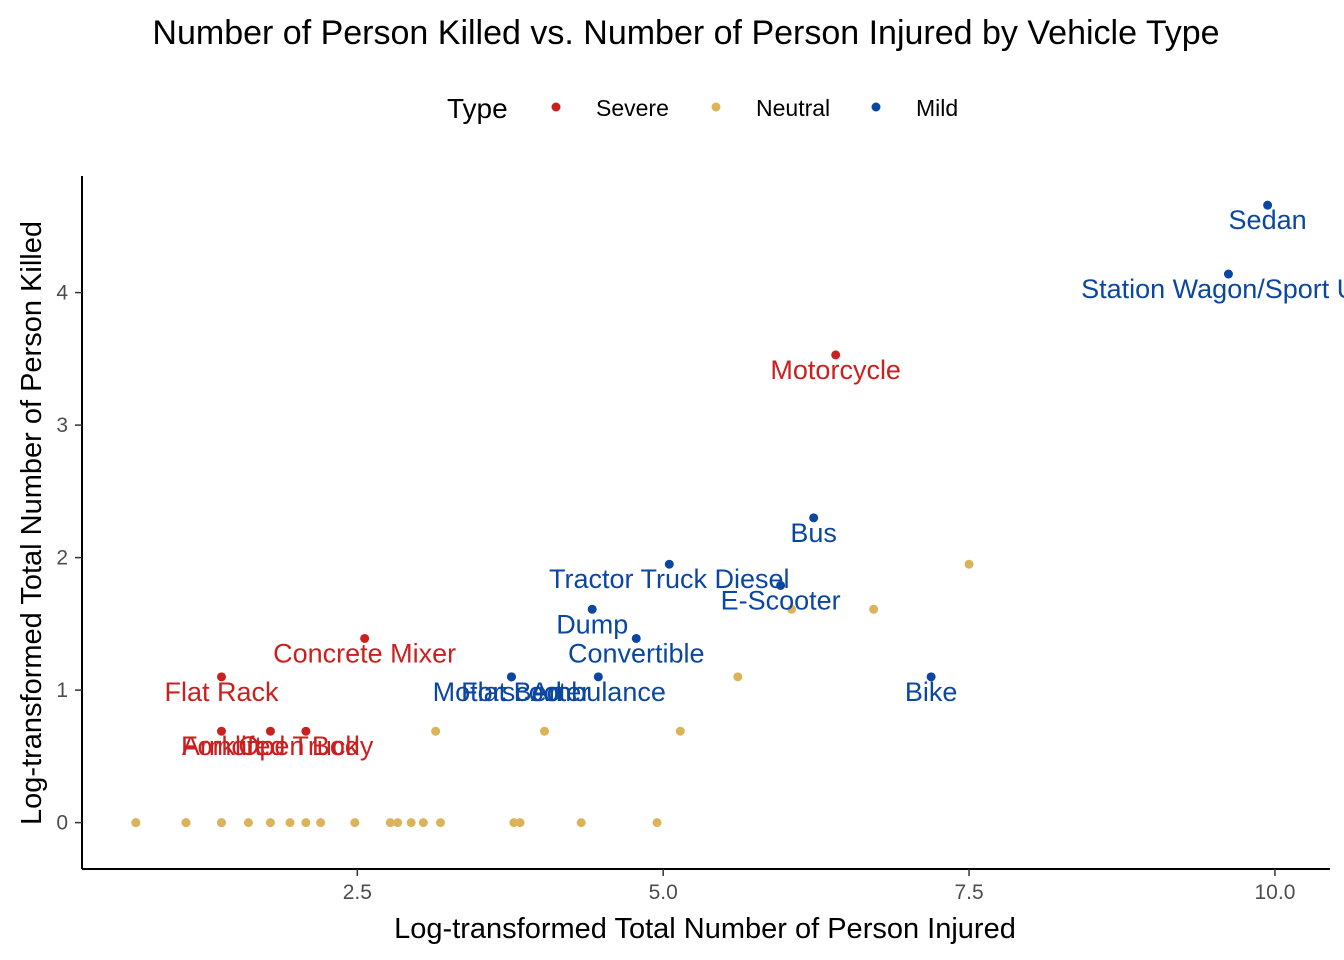 The image size is (1344, 960). What do you see at coordinates (364, 653) in the screenshot?
I see `point-label: Concrete Mixer` at bounding box center [364, 653].